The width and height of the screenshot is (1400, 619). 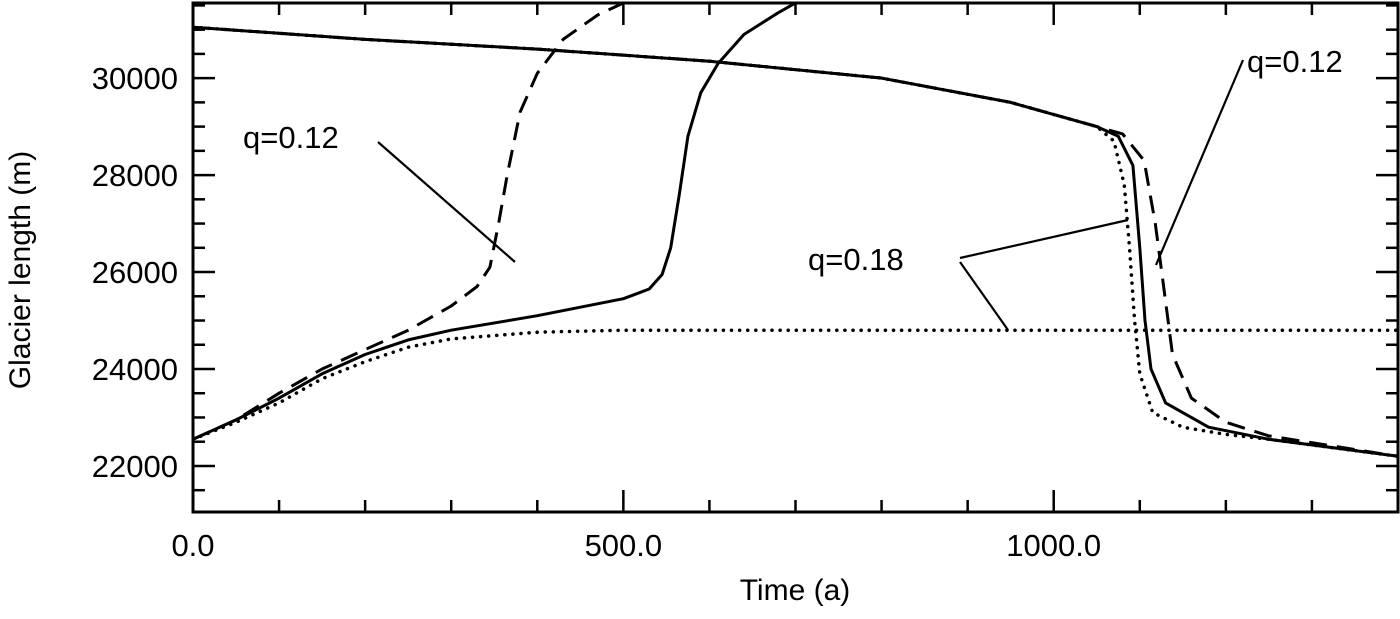 What do you see at coordinates (291, 137) in the screenshot?
I see `annotation-q012-left: q=0.12` at bounding box center [291, 137].